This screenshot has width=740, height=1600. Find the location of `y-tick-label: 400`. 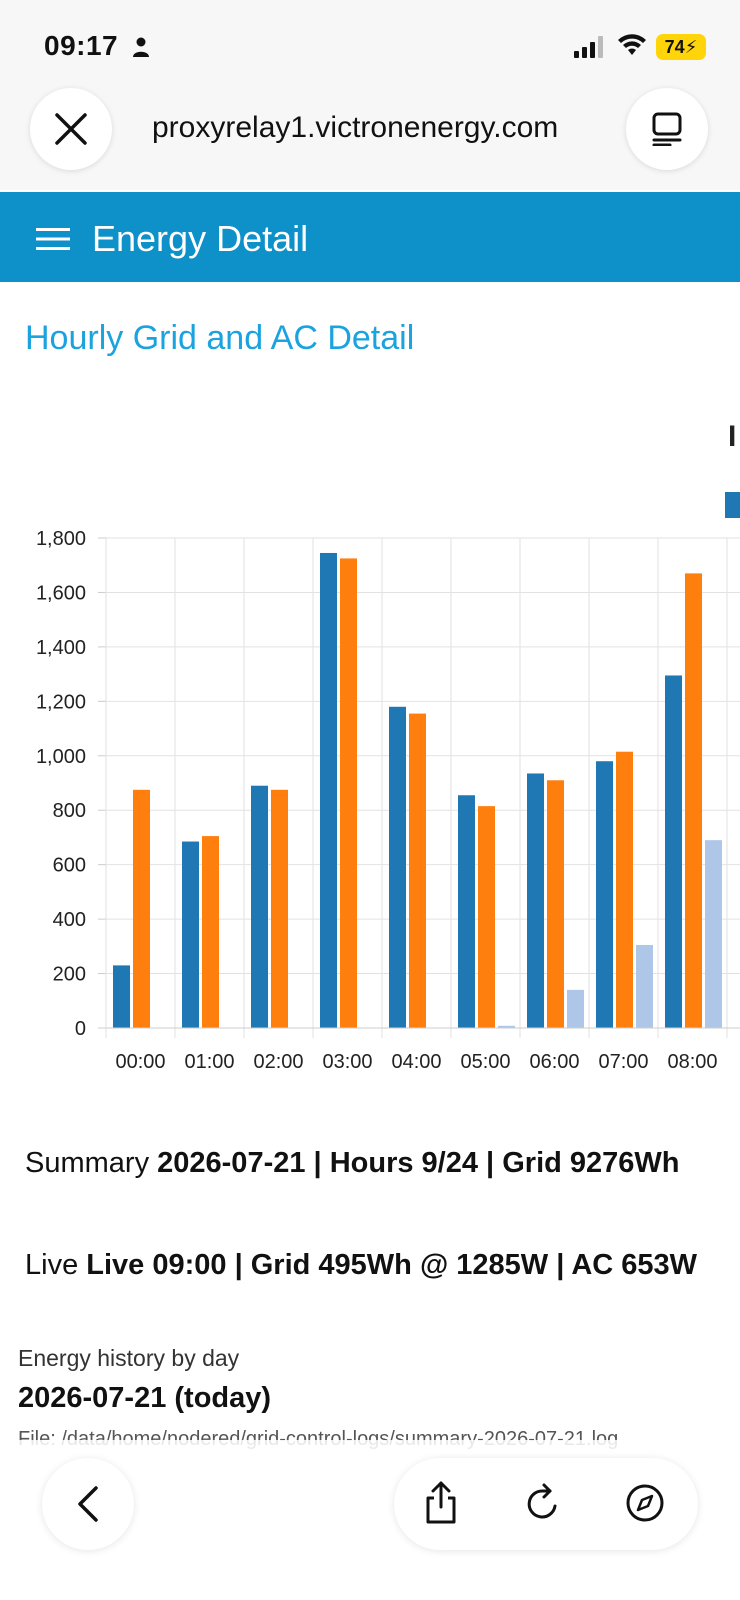

y-tick-label: 400 is located at coordinates (69, 920).